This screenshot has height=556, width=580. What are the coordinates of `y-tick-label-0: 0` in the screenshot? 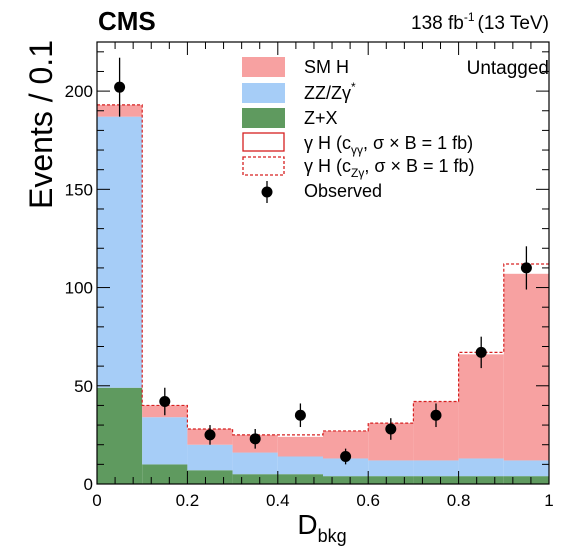 It's located at (88, 484).